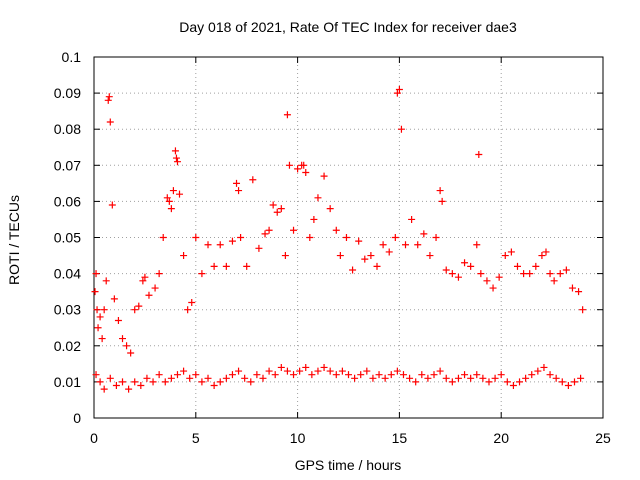 The width and height of the screenshot is (640, 480). What do you see at coordinates (67, 274) in the screenshot?
I see `y-tick-label: 0.04` at bounding box center [67, 274].